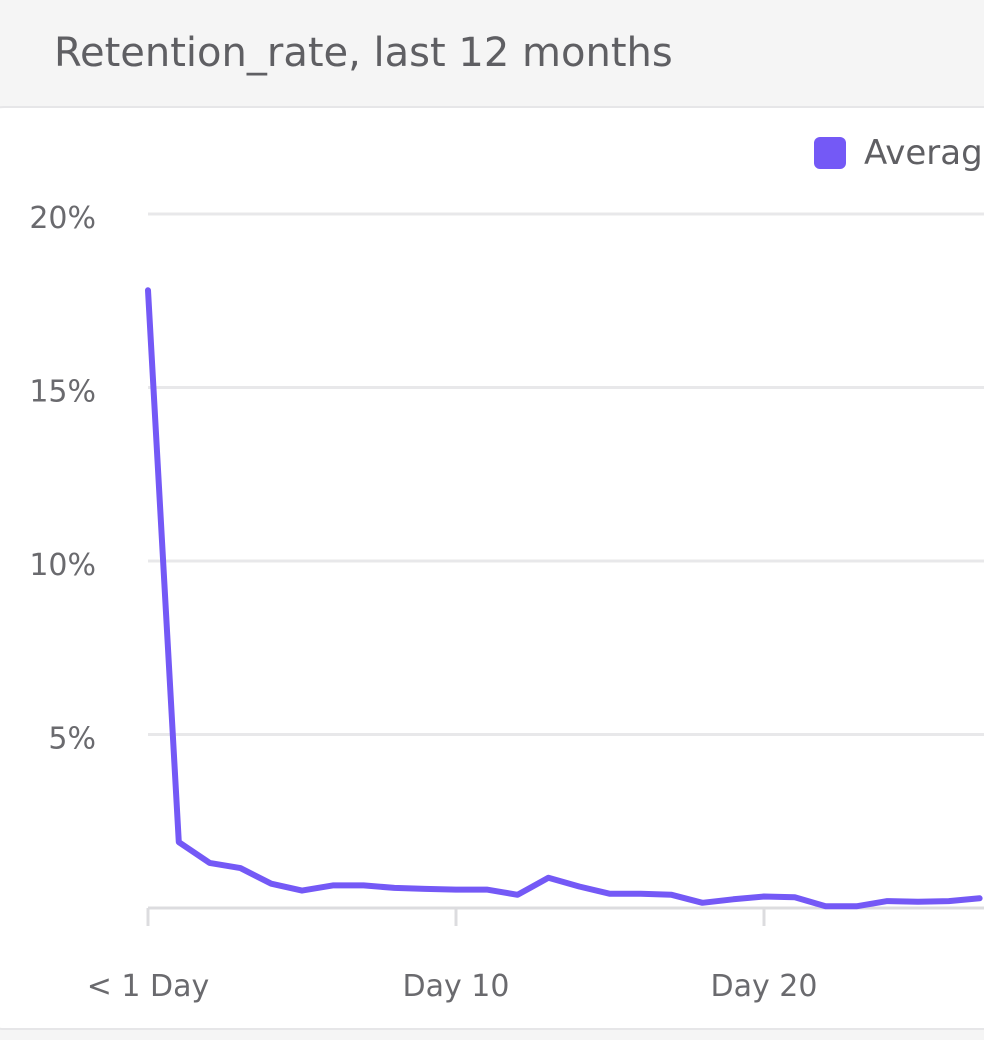  What do you see at coordinates (62, 218) in the screenshot?
I see `y-tick-label: 20%` at bounding box center [62, 218].